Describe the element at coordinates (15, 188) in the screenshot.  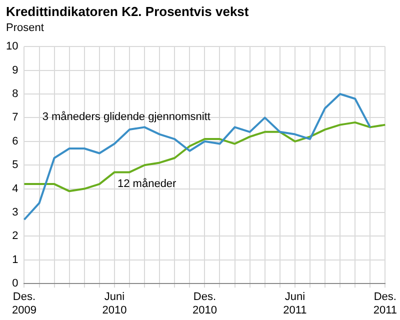
I see `y-tick-label: 4` at that location.